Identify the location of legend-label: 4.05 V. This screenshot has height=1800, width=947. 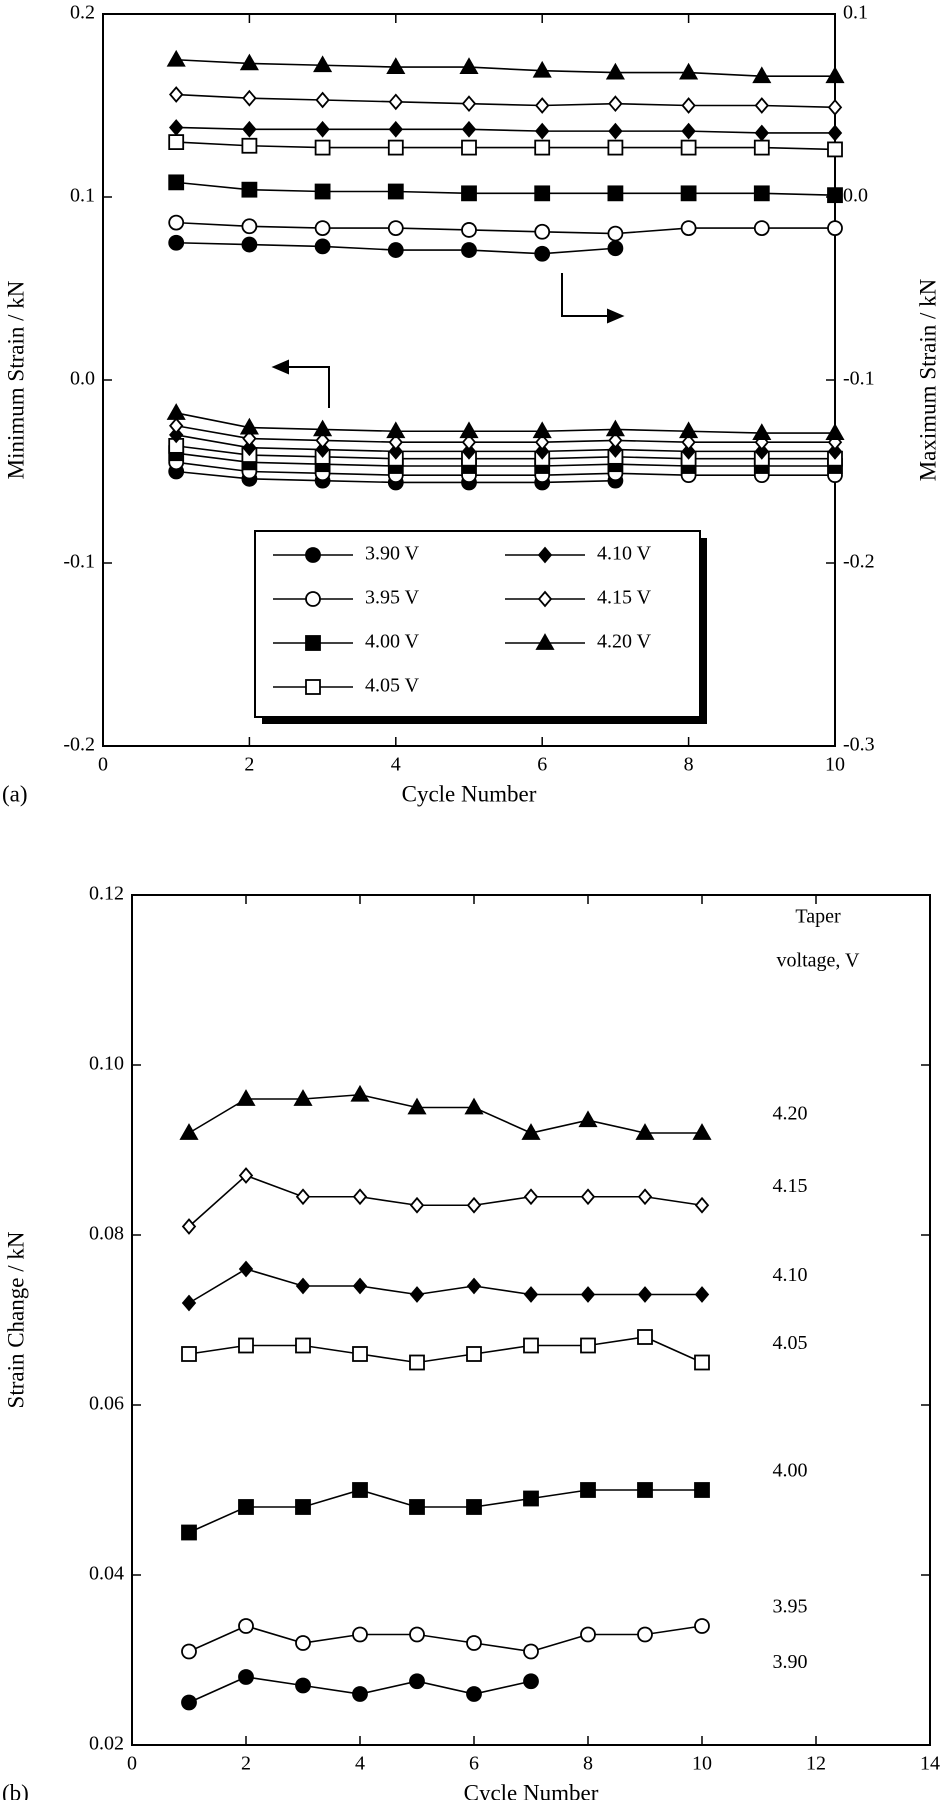
(392, 686).